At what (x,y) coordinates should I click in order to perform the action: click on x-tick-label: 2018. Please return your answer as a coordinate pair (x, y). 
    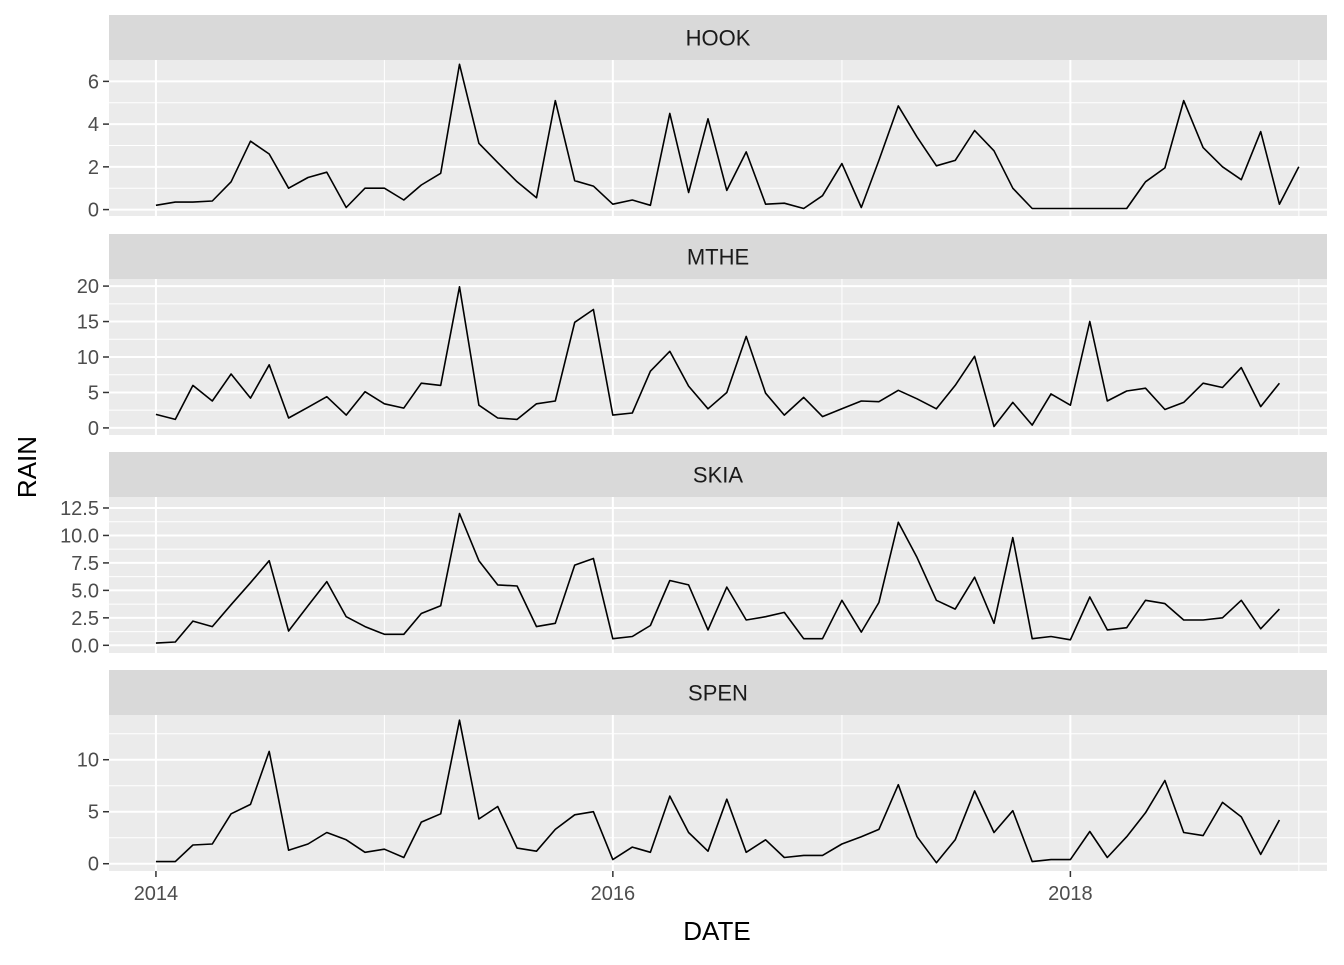
    Looking at the image, I should click on (1070, 894).